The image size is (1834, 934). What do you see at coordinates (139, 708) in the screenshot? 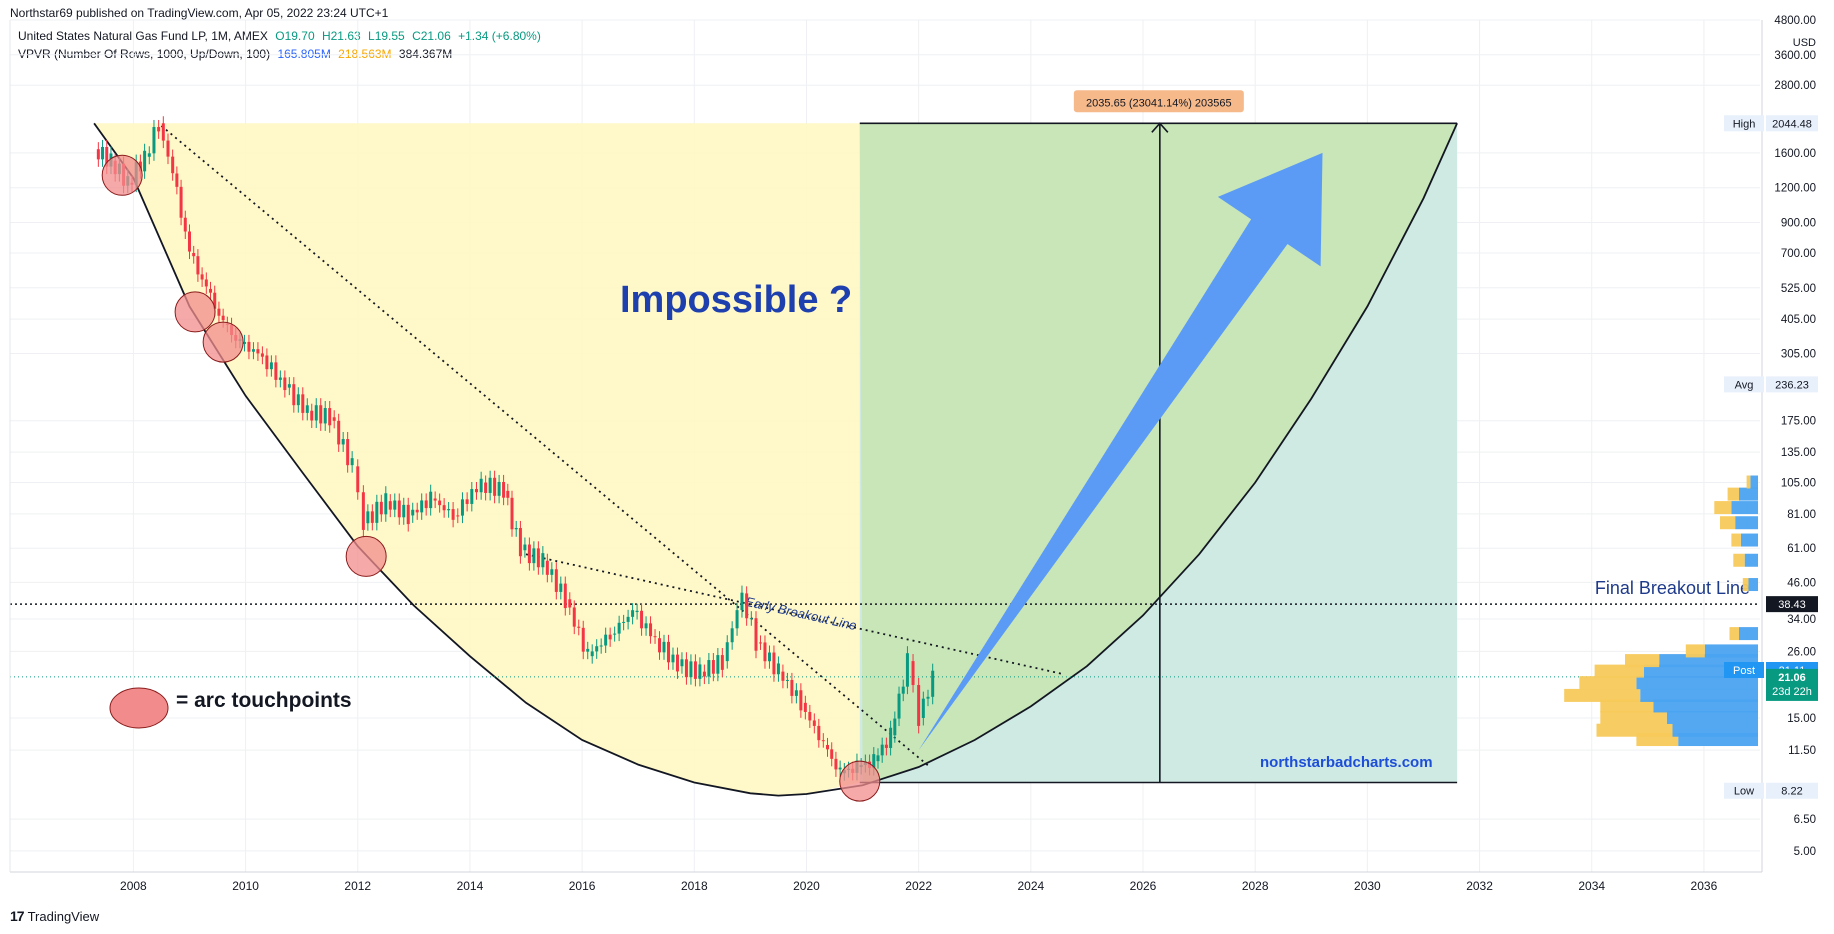
I see `legend-touch-icon` at bounding box center [139, 708].